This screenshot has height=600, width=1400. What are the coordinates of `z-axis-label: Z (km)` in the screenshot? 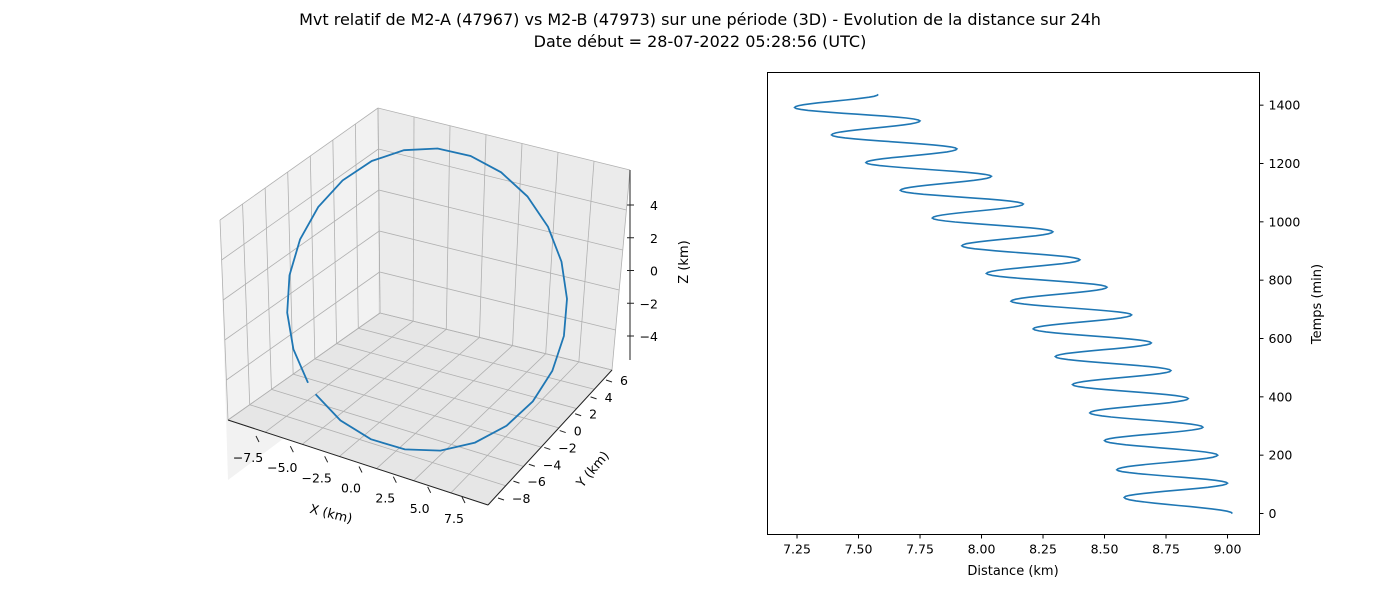 It's located at (684, 261).